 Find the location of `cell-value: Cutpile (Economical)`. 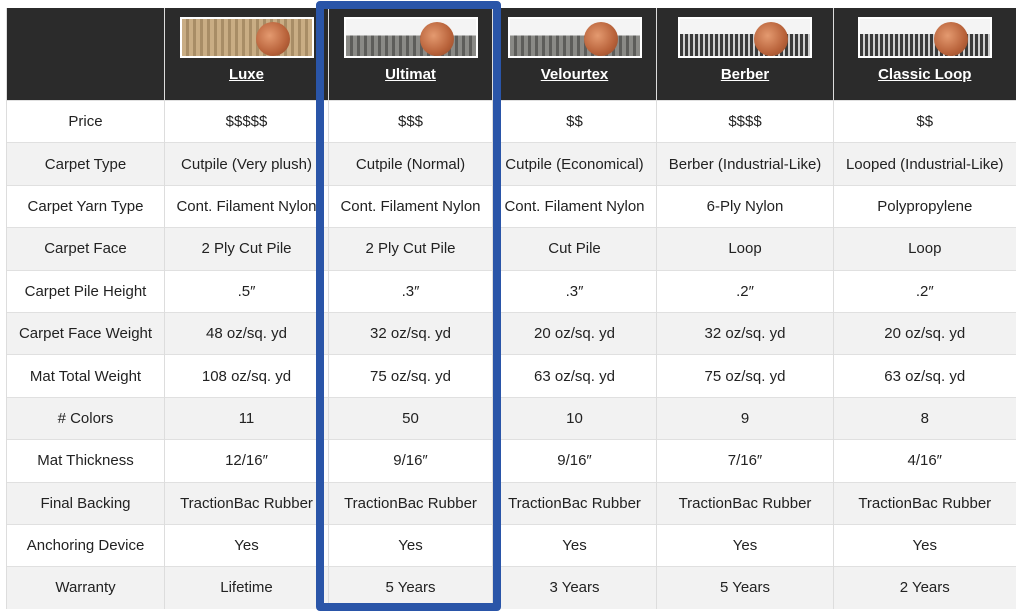

cell-value: Cutpile (Economical) is located at coordinates (574, 164).